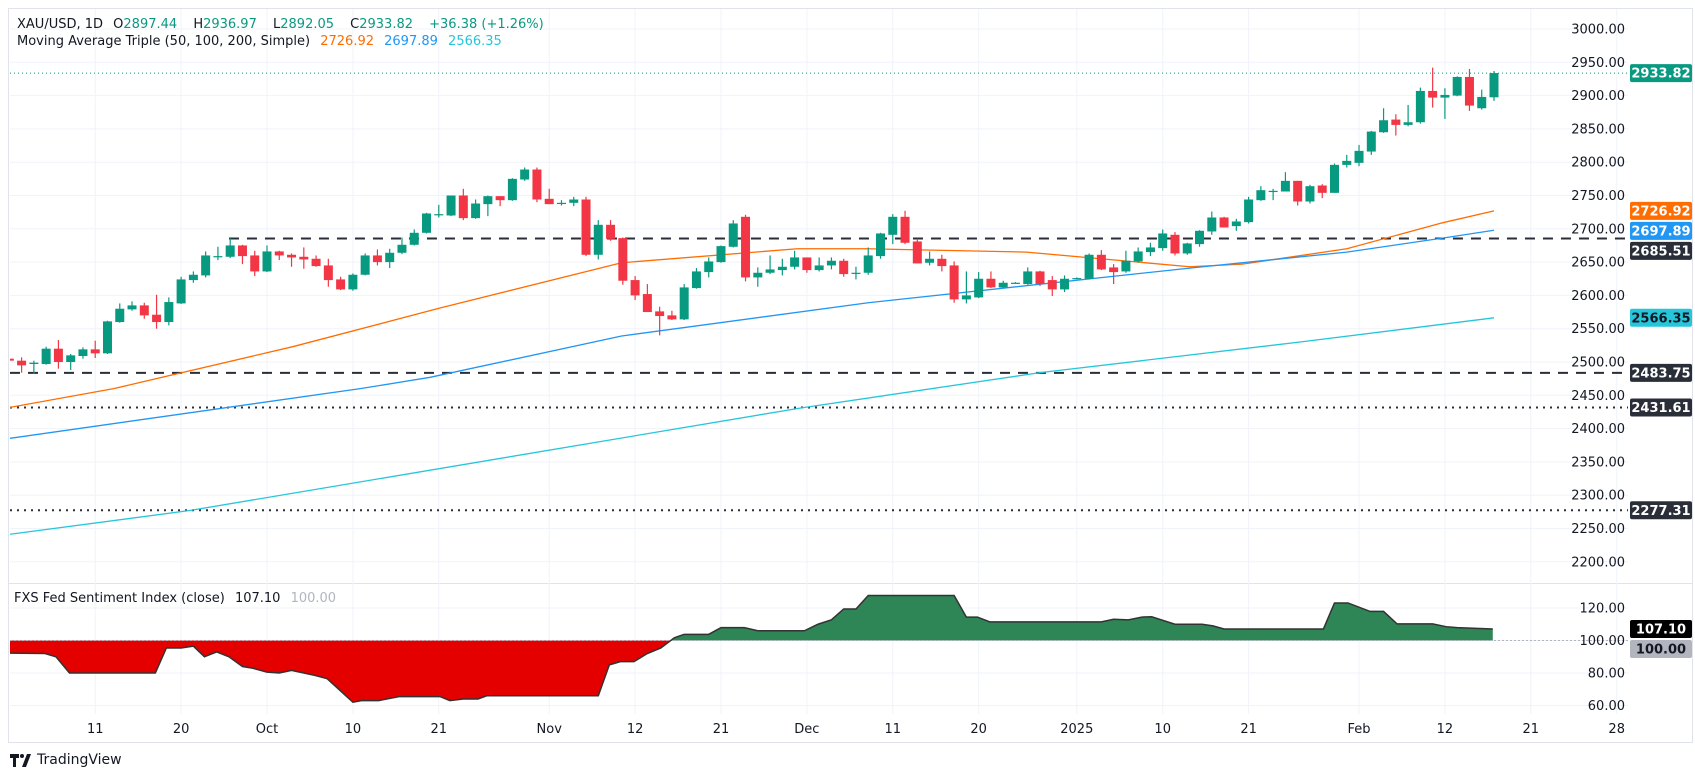 The height and width of the screenshot is (779, 1695). What do you see at coordinates (1661, 372) in the screenshot?
I see `price-tag: 2483.75` at bounding box center [1661, 372].